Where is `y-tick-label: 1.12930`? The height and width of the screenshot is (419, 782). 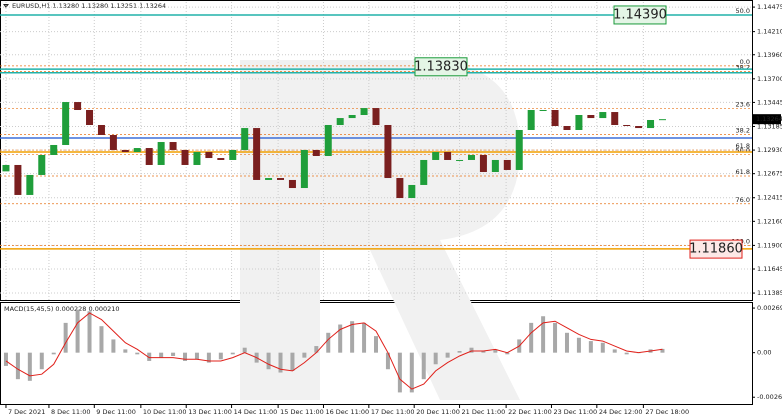
y-tick-label: 1.12930 is located at coordinates (769, 150).